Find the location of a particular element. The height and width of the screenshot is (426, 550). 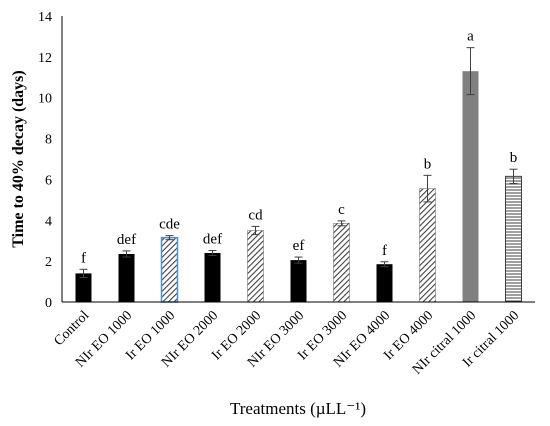

y-axis-title: Time to 40% decay (days) is located at coordinates (18, 158).